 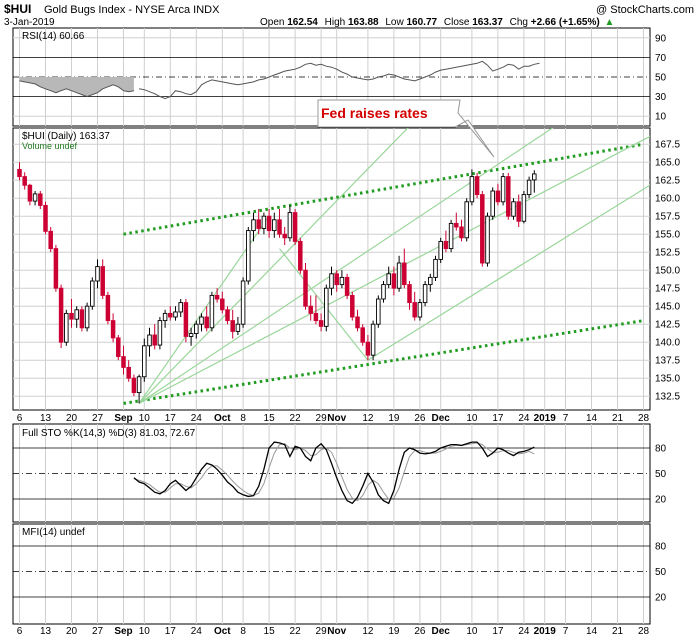 What do you see at coordinates (667, 181) in the screenshot?
I see `price-tick-label: 162.5` at bounding box center [667, 181].